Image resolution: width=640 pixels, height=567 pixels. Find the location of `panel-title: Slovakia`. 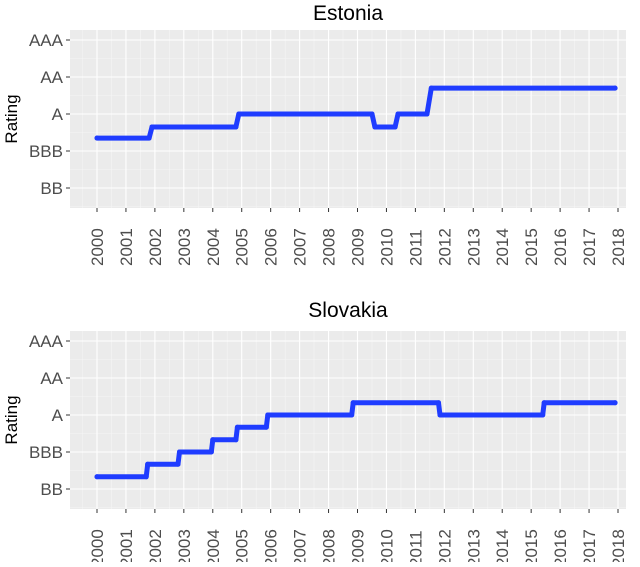

panel-title: Slovakia is located at coordinates (348, 310).